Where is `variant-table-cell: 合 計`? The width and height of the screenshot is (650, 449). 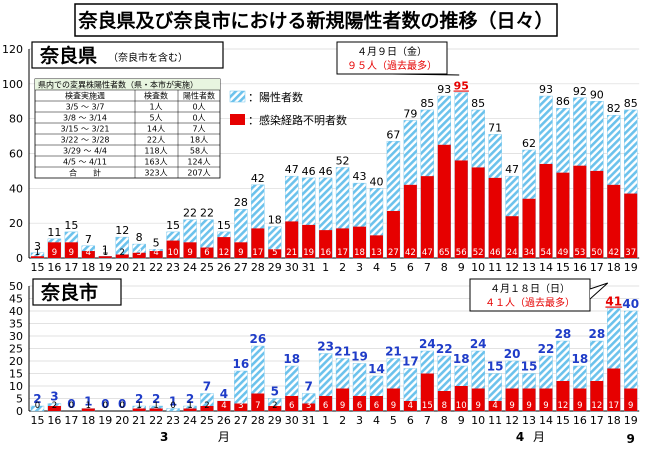 variant-table-cell: 合 計 is located at coordinates (85, 173).